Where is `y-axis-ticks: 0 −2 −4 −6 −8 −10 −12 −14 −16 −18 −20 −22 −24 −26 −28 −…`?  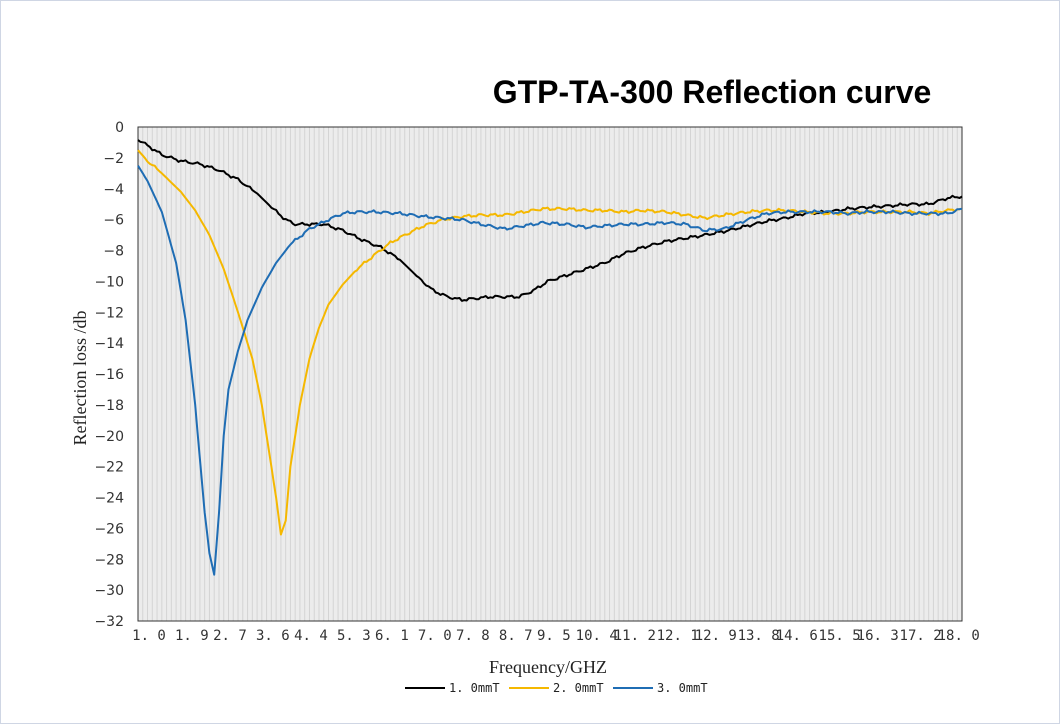 y-axis-ticks: 0 −2 −4 −6 −8 −10 −12 −14 −16 −18 −20 −22 −24 −26 −28 −… is located at coordinates (109, 375).